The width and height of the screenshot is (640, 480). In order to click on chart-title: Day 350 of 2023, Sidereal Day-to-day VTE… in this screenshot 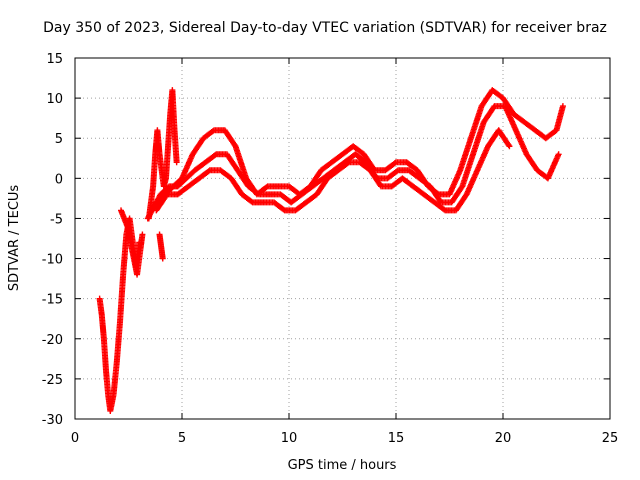, I will do `click(325, 28)`.